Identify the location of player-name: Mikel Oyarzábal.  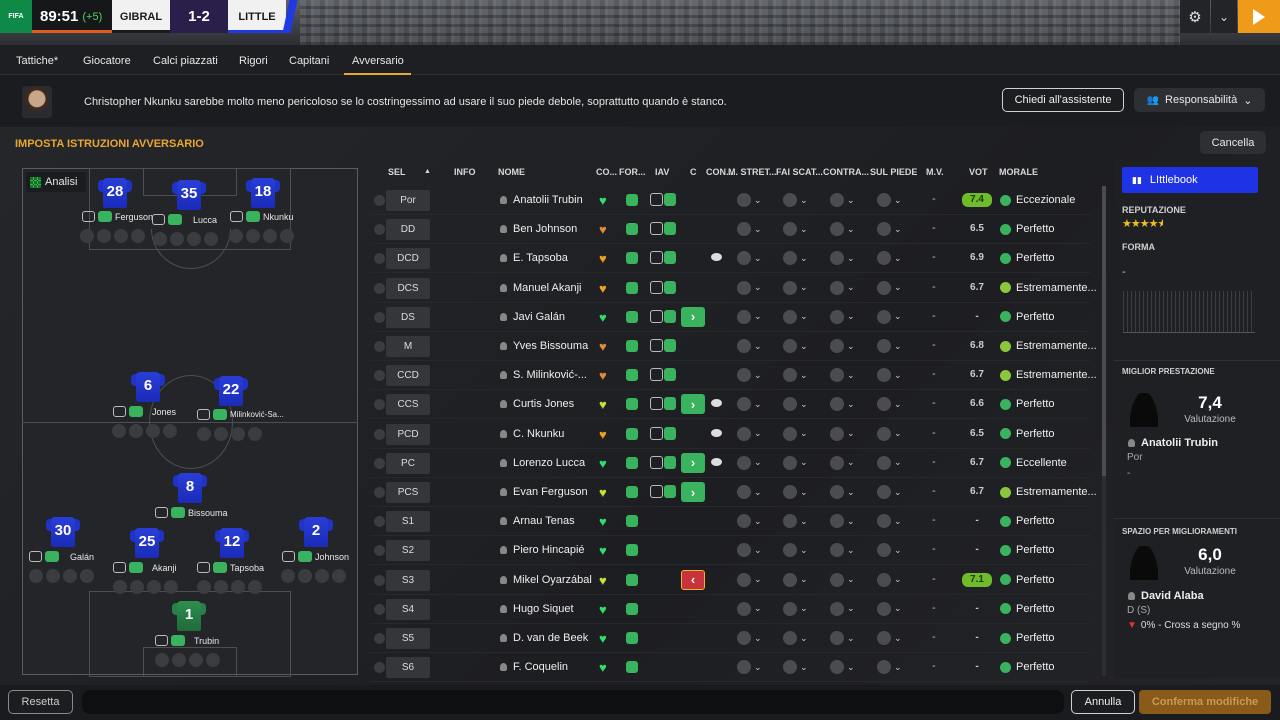
(546, 580).